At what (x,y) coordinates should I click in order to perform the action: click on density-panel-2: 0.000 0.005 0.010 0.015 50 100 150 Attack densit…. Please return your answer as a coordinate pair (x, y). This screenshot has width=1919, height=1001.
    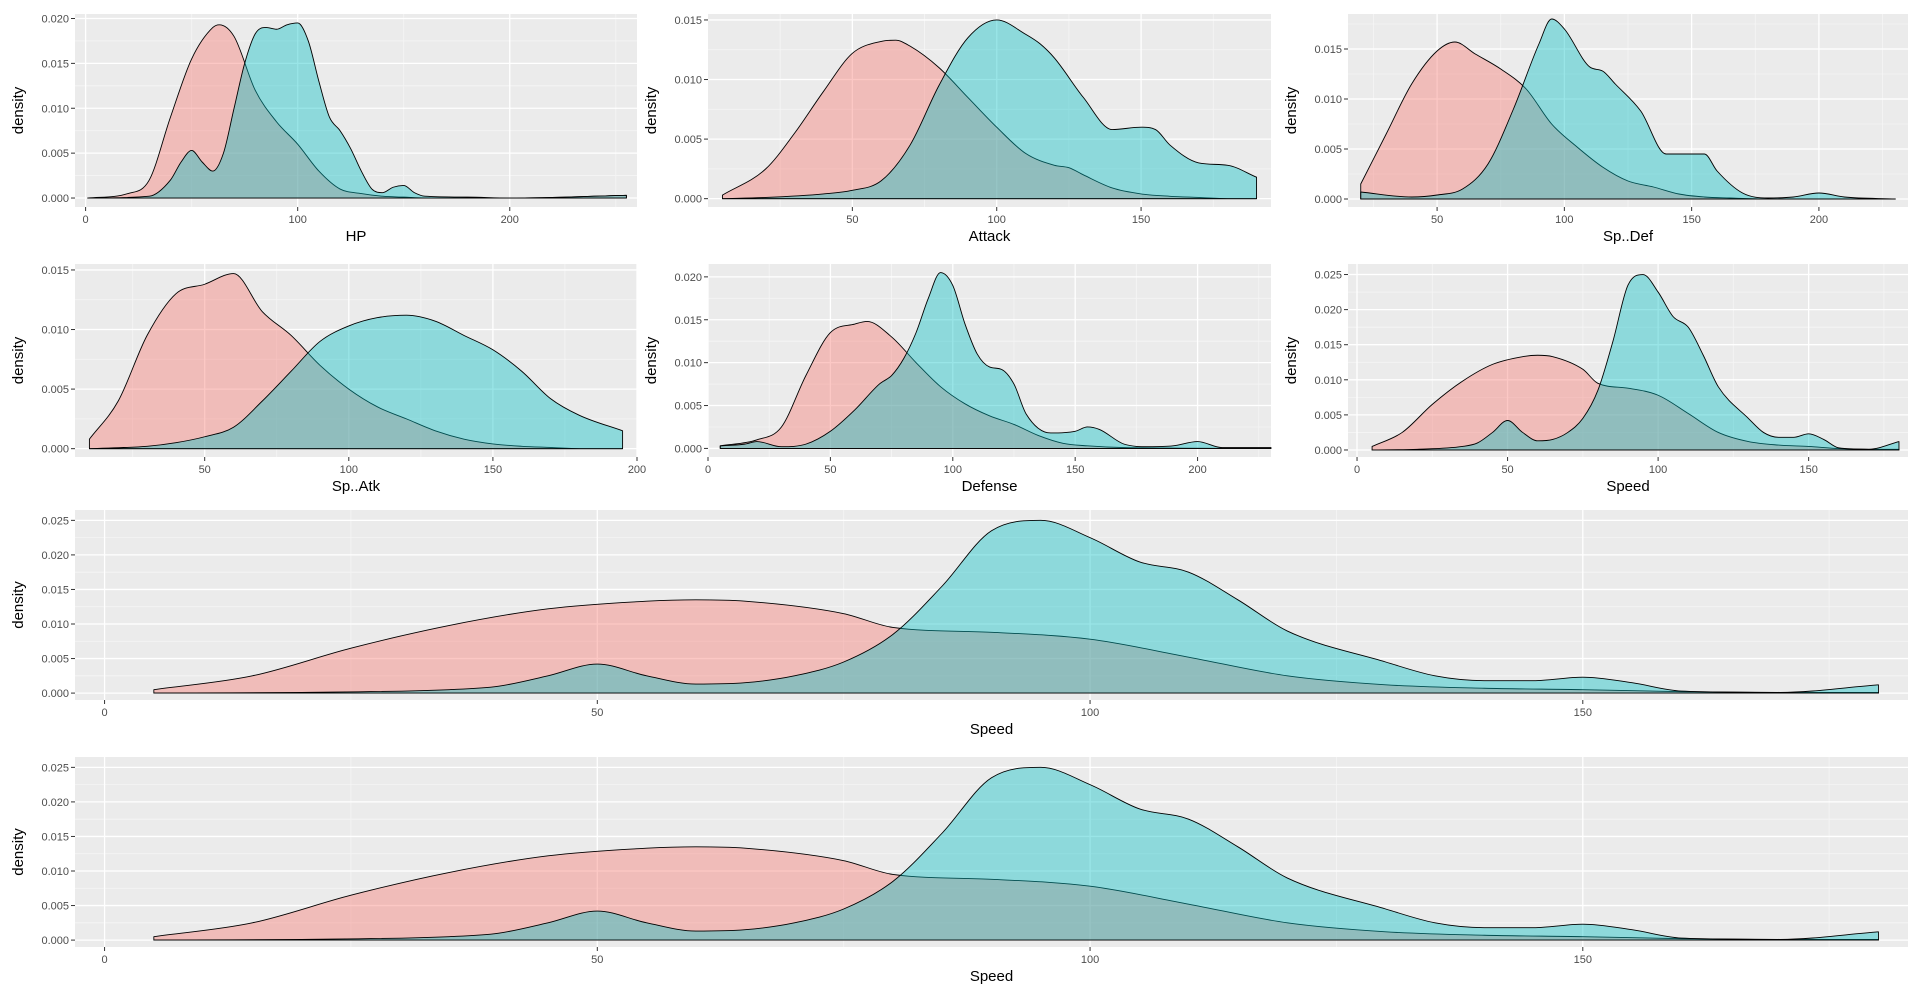
    Looking at the image, I should click on (957, 129).